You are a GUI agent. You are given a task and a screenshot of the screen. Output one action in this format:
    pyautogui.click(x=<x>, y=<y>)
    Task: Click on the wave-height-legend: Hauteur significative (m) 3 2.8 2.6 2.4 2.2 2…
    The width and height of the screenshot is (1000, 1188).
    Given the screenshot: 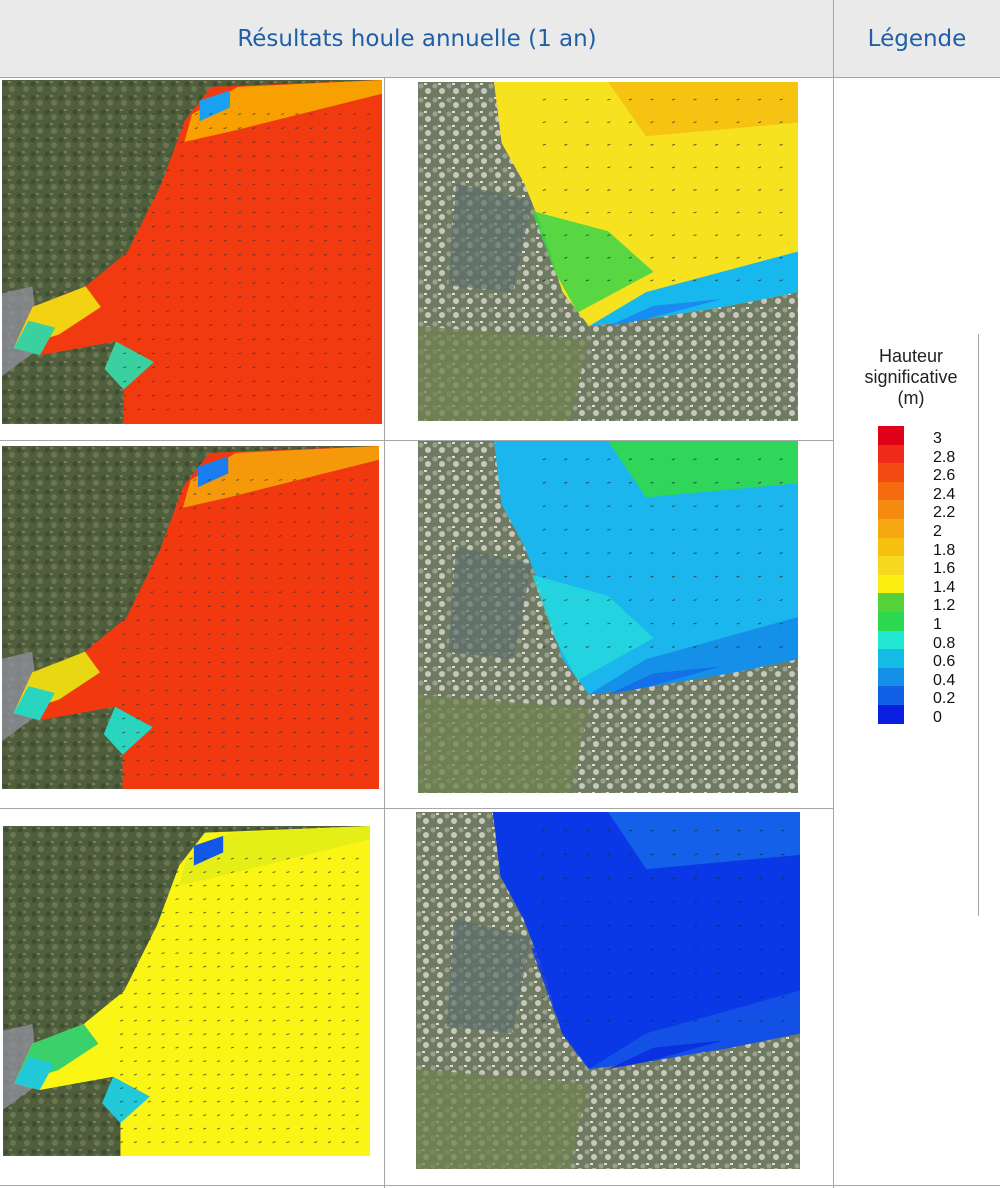 What is the action you would take?
    pyautogui.click(x=918, y=629)
    